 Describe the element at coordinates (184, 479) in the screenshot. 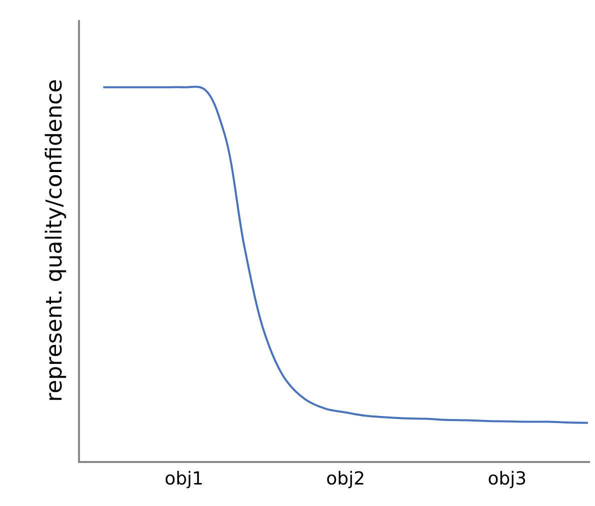

I see `x-tick-label: obj1` at that location.